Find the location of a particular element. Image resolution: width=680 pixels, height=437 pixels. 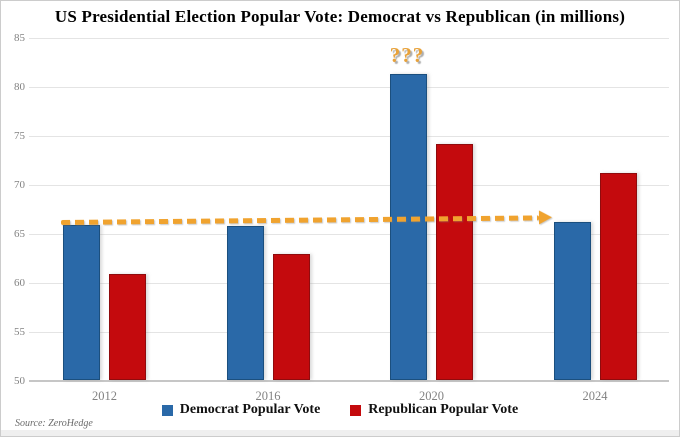

question-marks-annotation: ??? is located at coordinates (407, 55).